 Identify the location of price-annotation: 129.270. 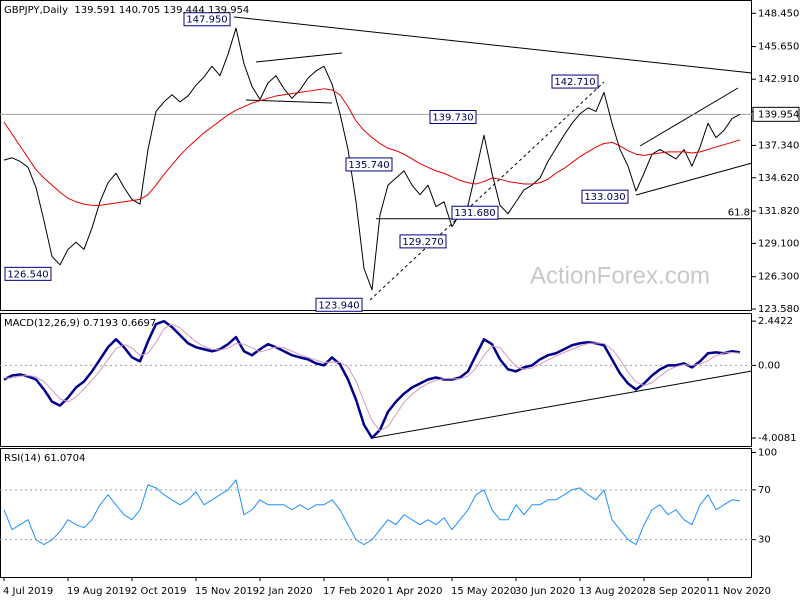
(422, 242).